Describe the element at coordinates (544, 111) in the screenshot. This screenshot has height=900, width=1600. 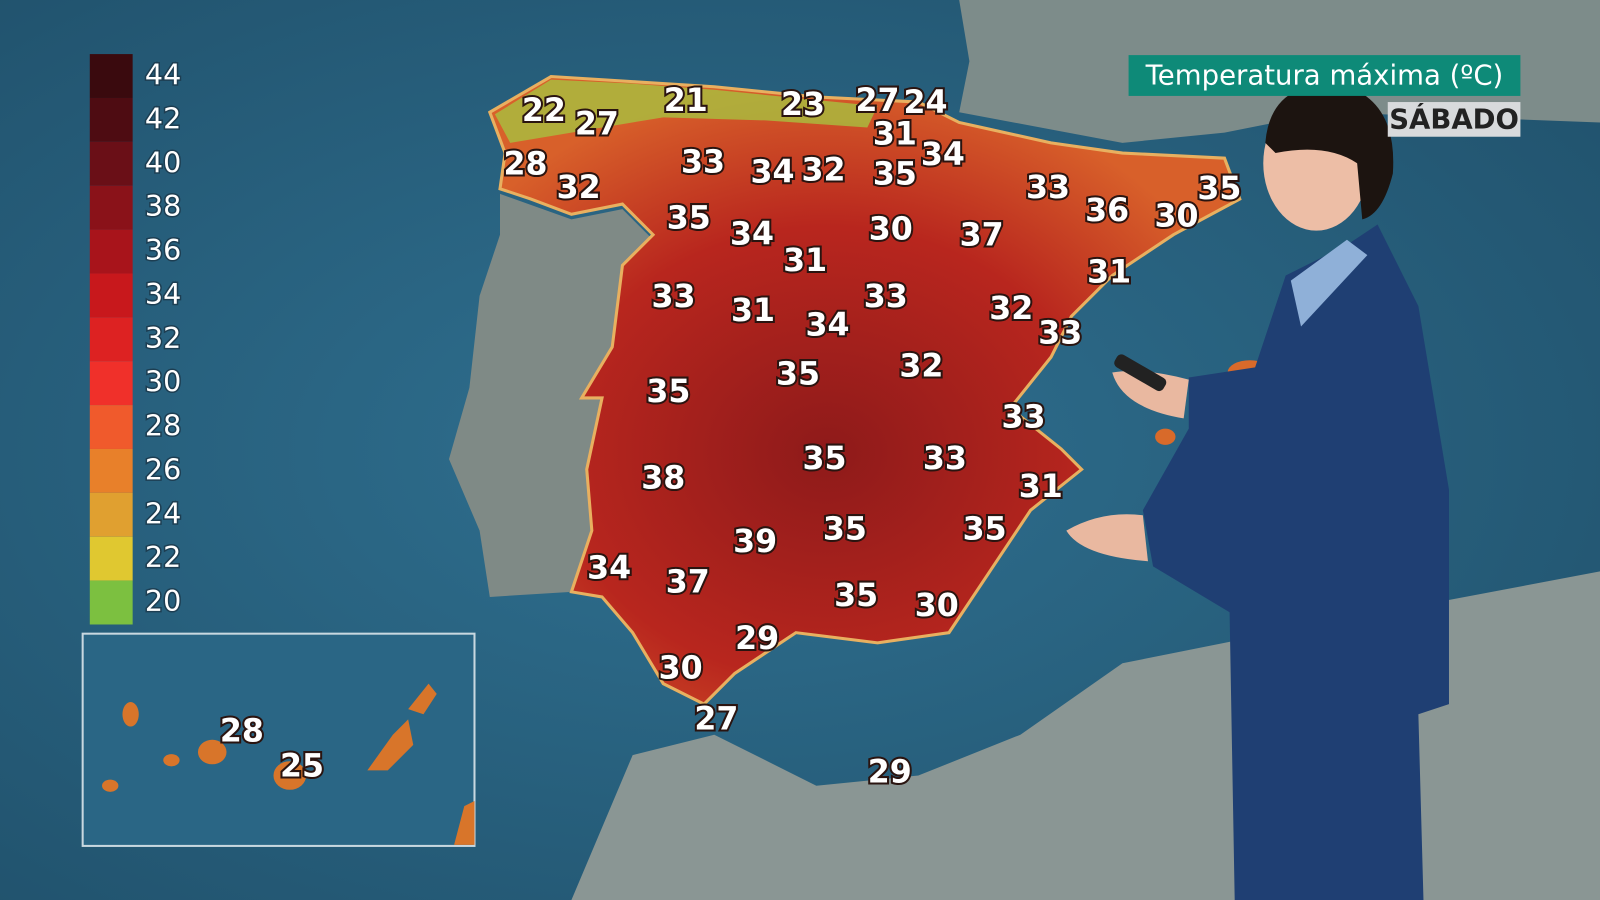
I see `temperature: 22` at that location.